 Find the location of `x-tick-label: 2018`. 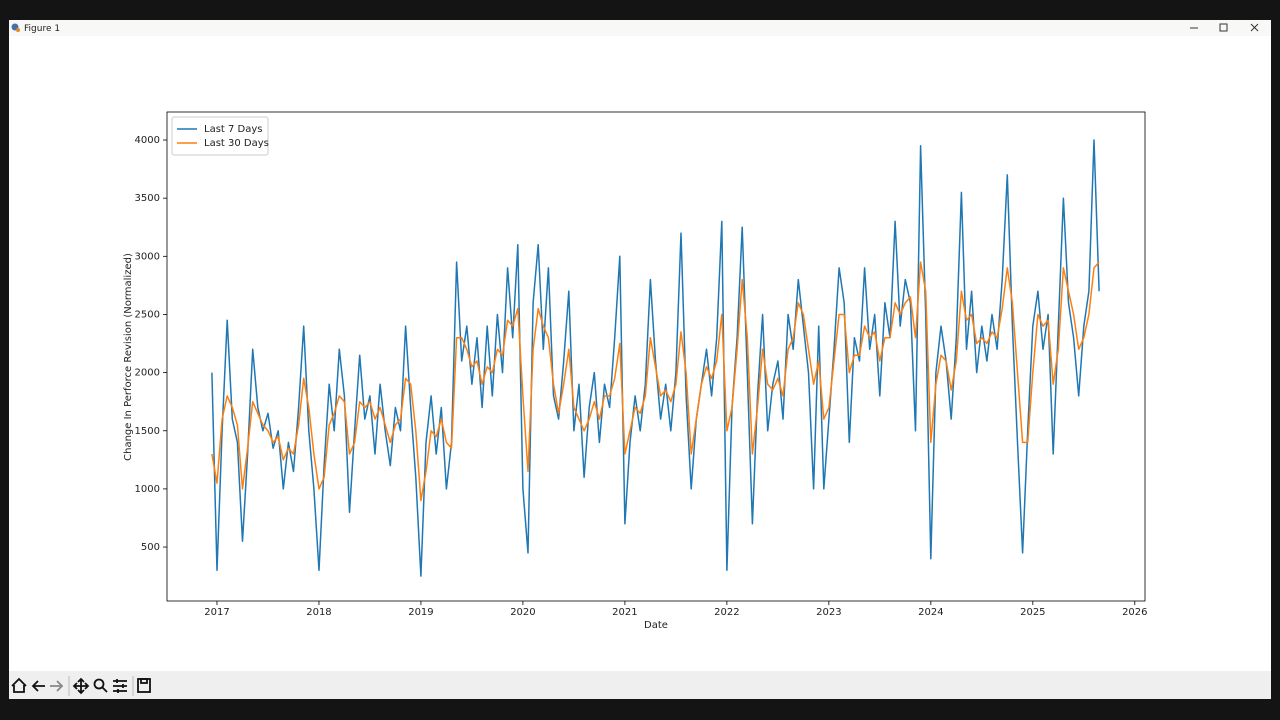

x-tick-label: 2018 is located at coordinates (318, 612).